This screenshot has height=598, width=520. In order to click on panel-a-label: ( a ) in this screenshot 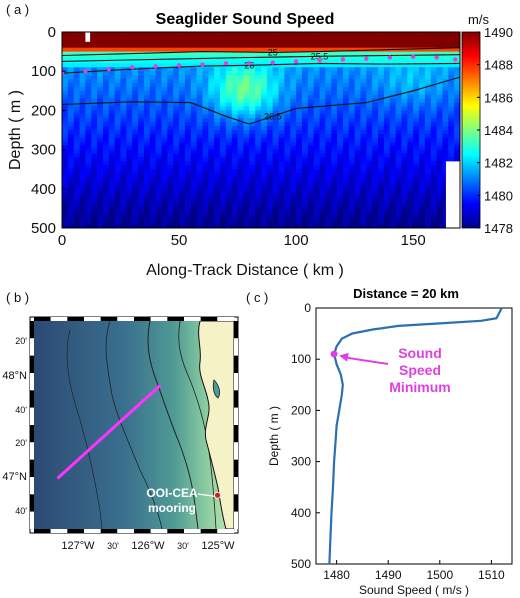, I will do `click(17, 9)`.